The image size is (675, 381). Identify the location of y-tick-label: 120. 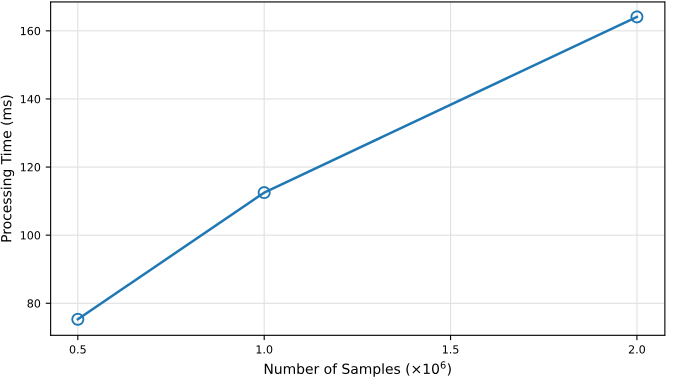
(30, 167).